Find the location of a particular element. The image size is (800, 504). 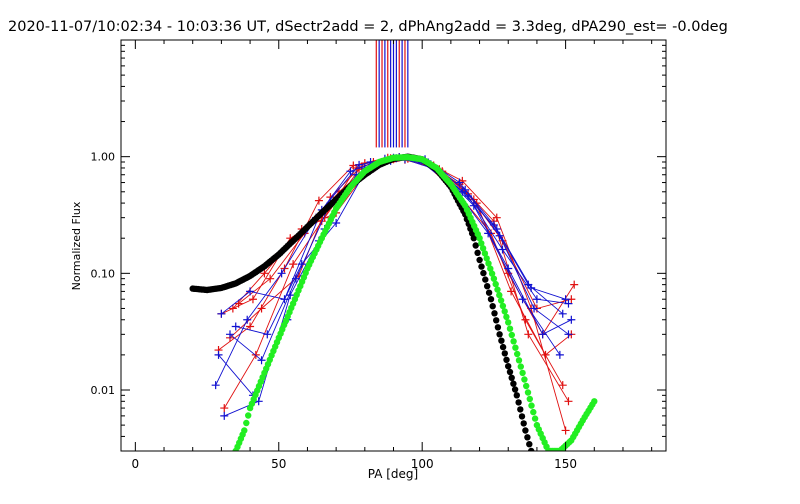

x-tick-label: 0 is located at coordinates (136, 464).